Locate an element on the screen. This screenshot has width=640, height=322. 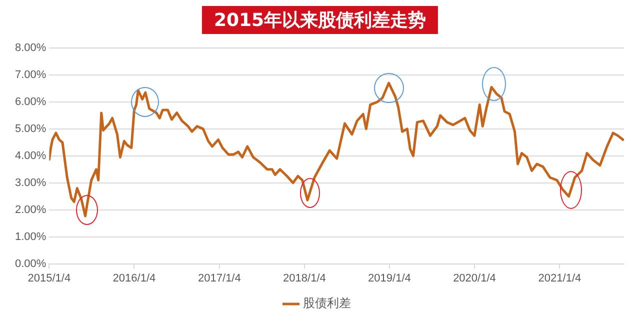
x-tick-label: 2021/1/4 is located at coordinates (560, 278).